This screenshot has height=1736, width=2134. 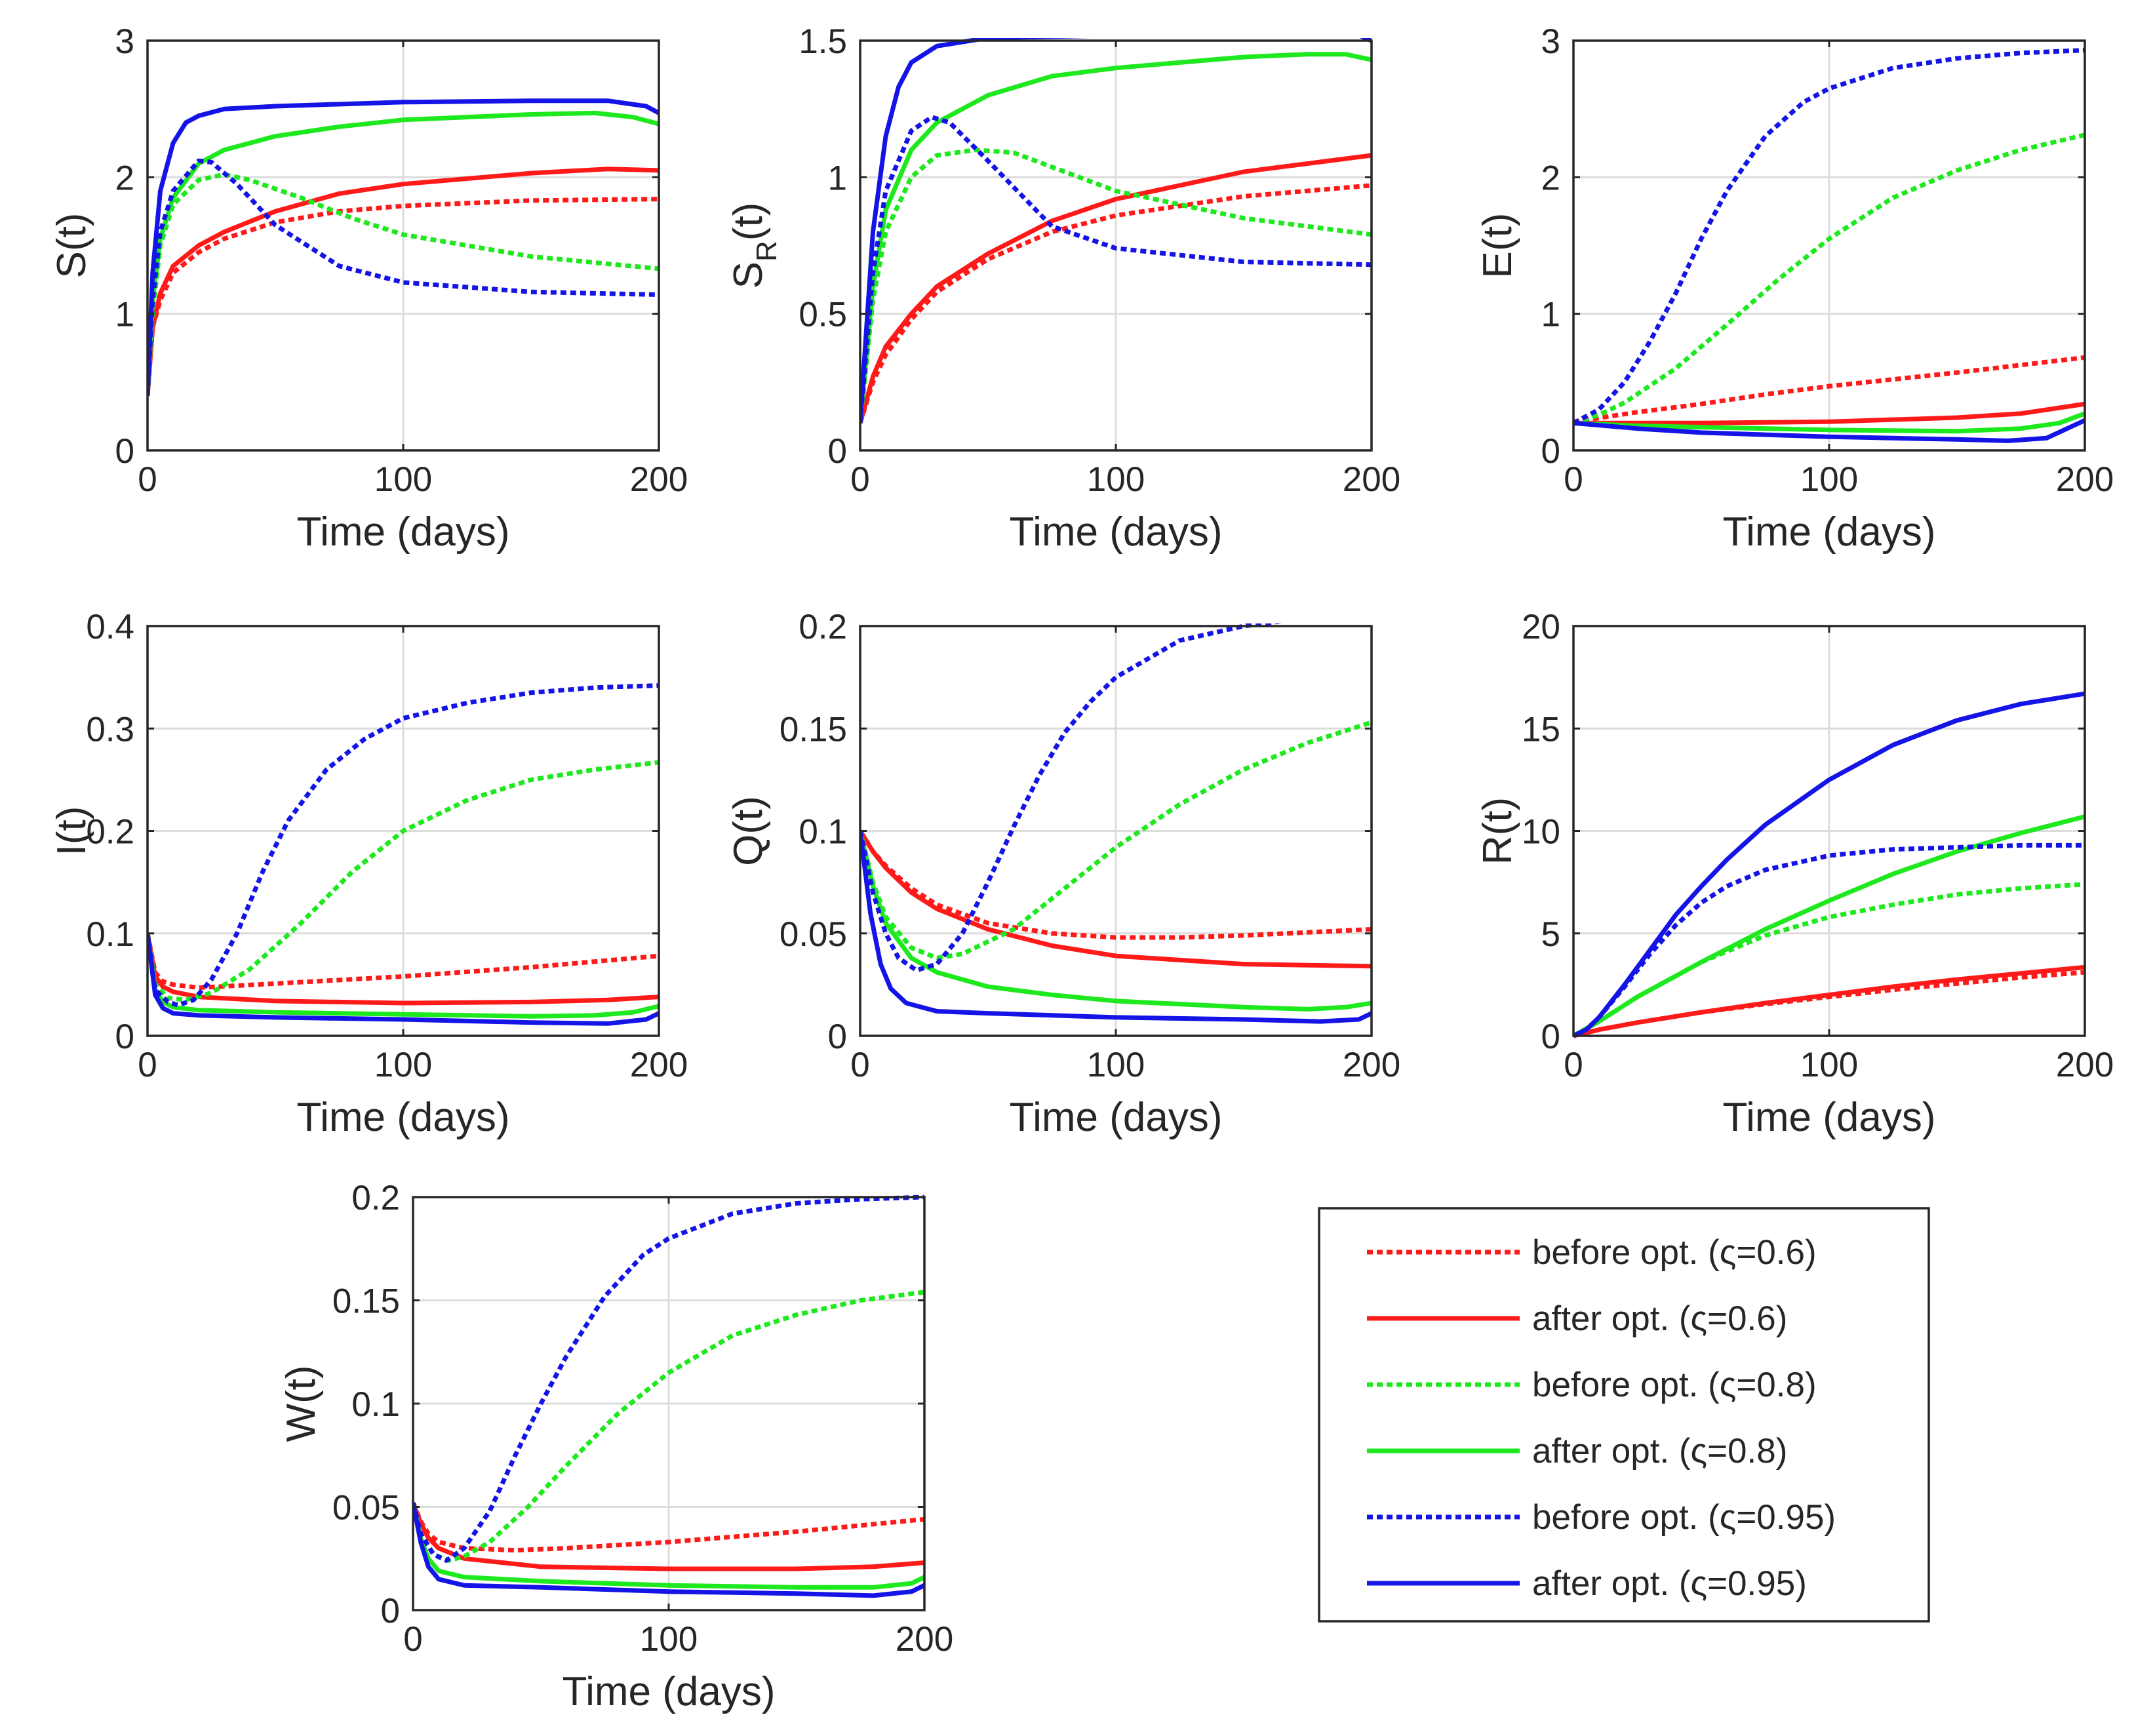 What do you see at coordinates (71, 264) in the screenshot?
I see `y-axis-label-main: S` at bounding box center [71, 264].